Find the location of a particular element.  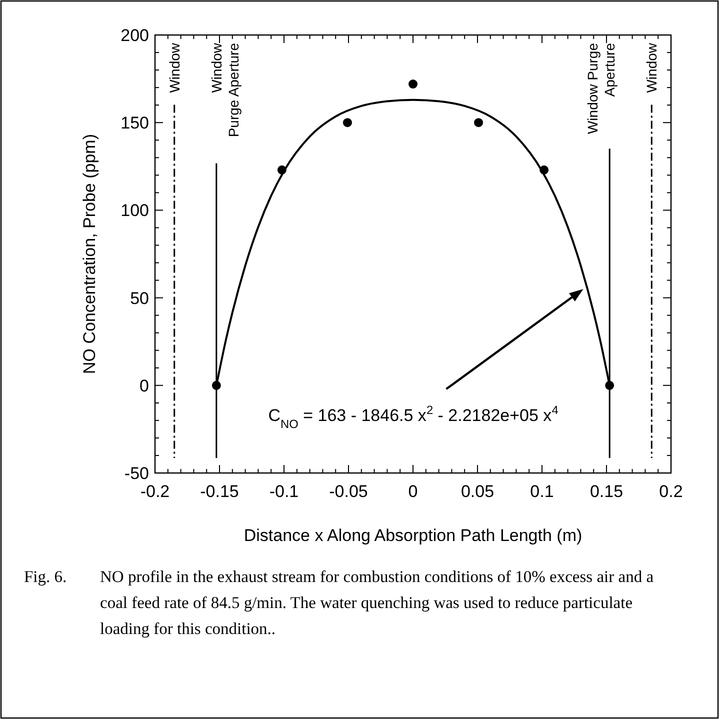

x-tick-label: -0.1 is located at coordinates (284, 491).